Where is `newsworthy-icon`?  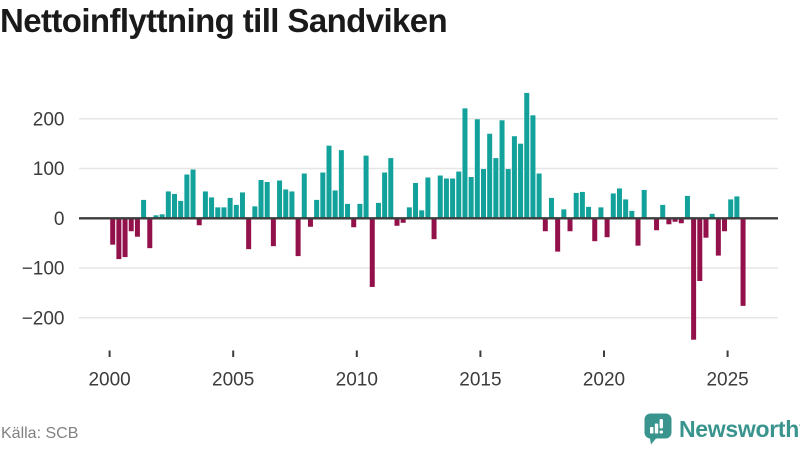
newsworthy-icon is located at coordinates (658, 429).